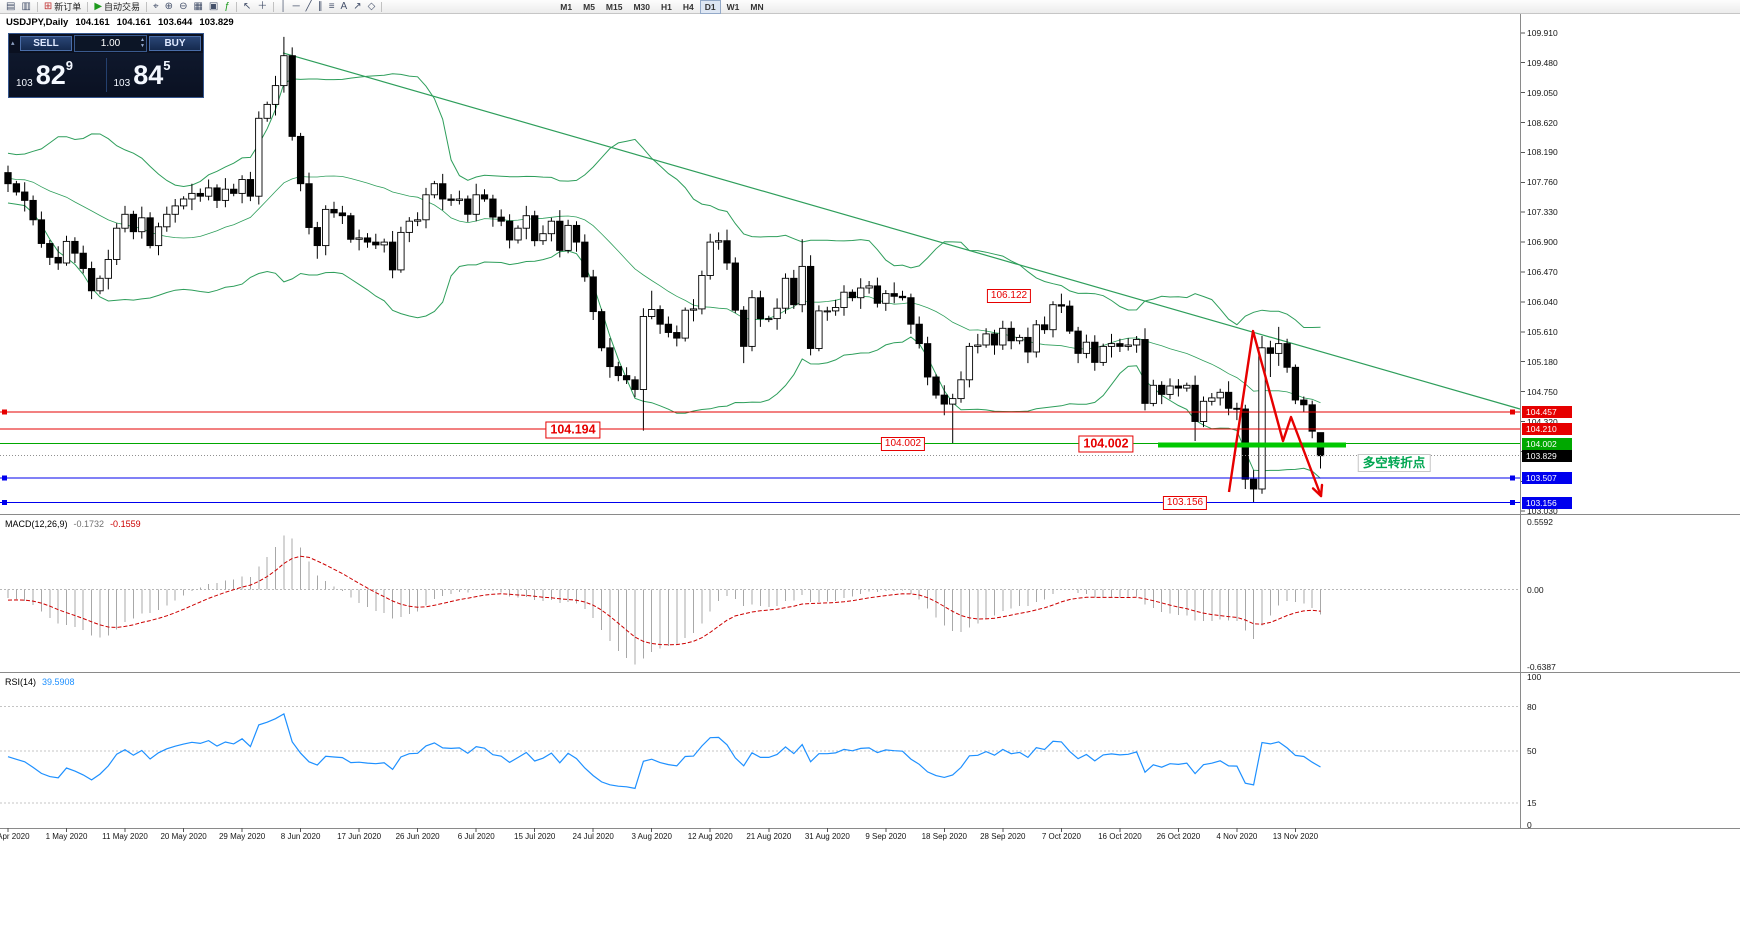  I want to click on zoom-in-icon: ⊕, so click(169, 6).